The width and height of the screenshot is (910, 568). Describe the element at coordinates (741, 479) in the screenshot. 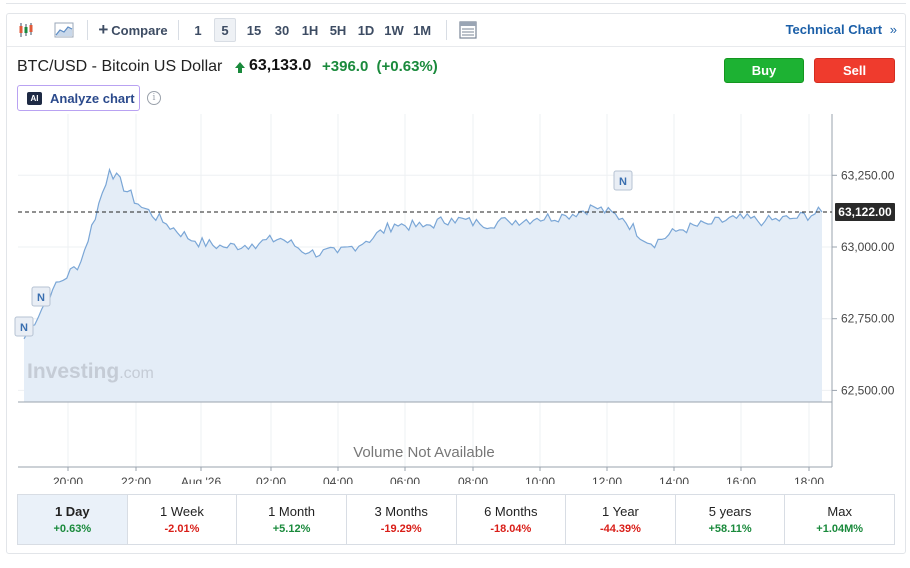

I see `x-tick-label: 16:00` at that location.